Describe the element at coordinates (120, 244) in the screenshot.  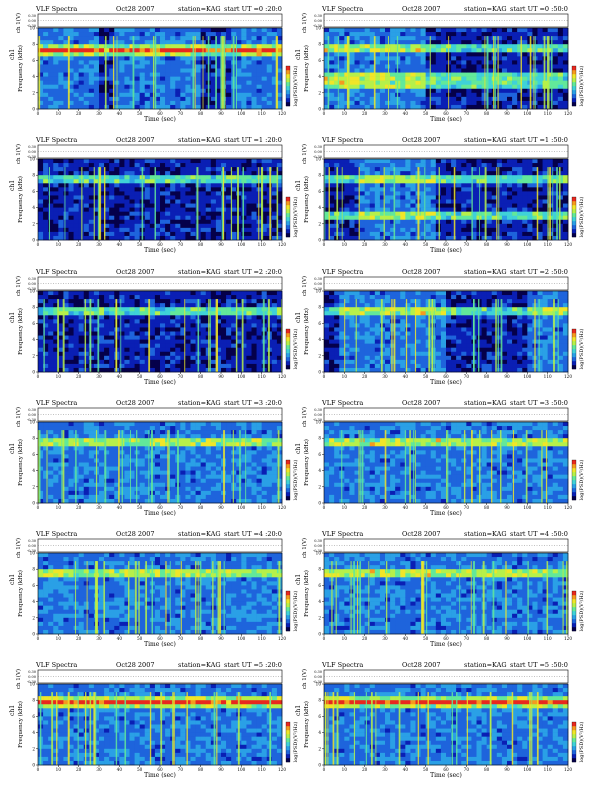
I see `x-tick-label: 40` at that location.